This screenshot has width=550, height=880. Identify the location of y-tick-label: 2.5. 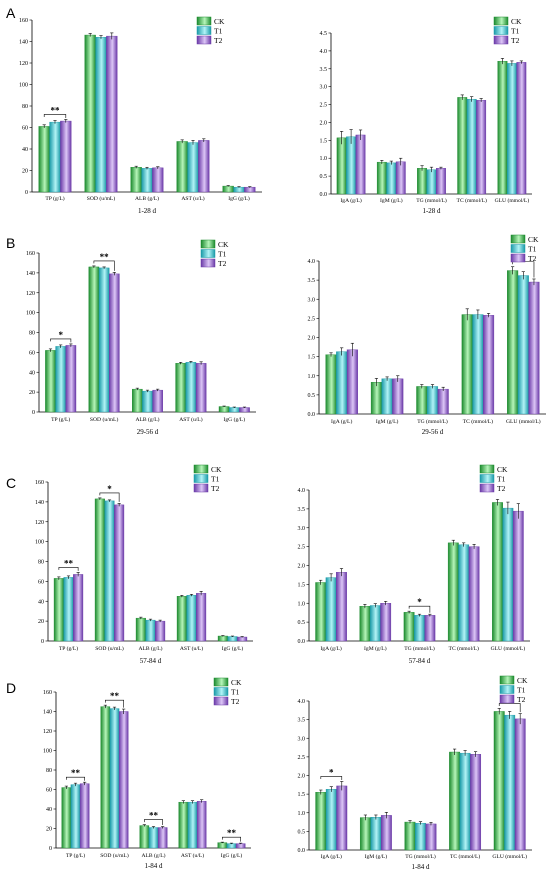
(302, 758).